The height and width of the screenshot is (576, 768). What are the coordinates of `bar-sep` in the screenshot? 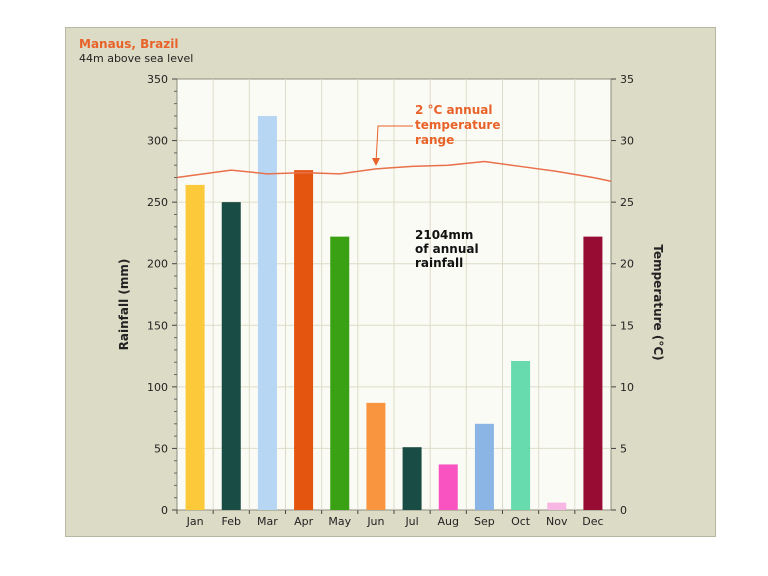 It's located at (484, 466).